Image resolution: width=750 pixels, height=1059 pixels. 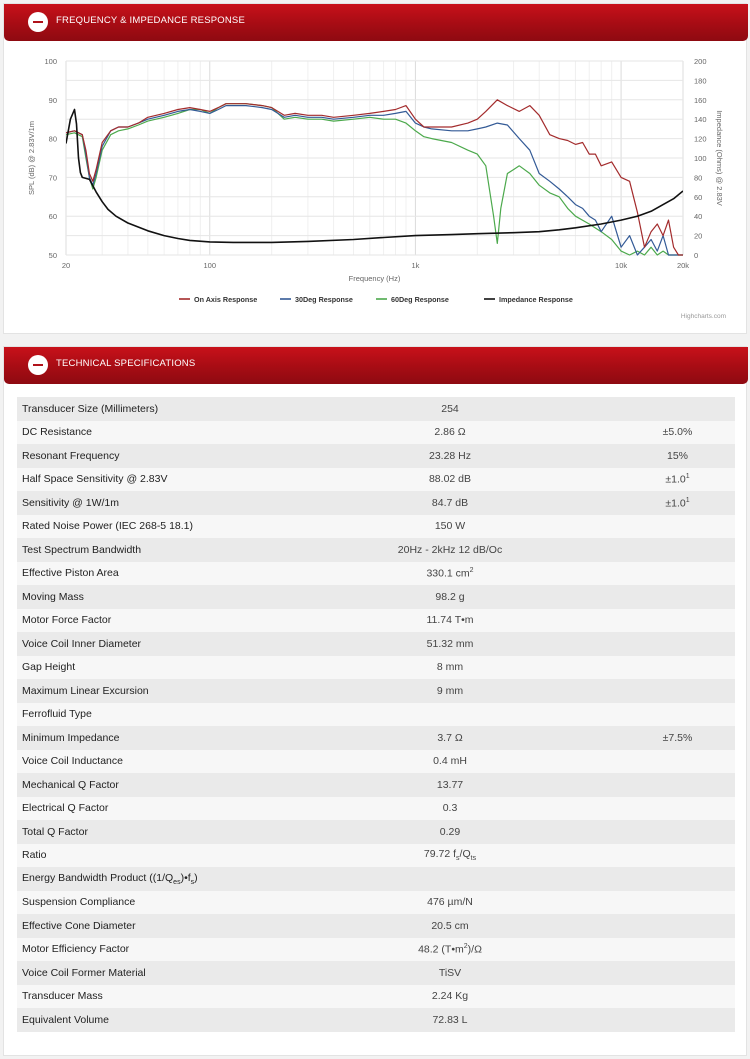 What do you see at coordinates (225, 299) in the screenshot?
I see `legend-item: On Axis Response` at bounding box center [225, 299].